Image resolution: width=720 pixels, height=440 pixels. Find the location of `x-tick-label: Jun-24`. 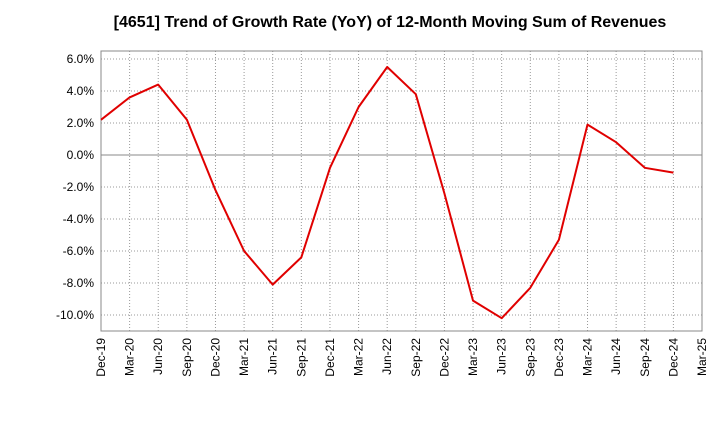

x-tick-label: Jun-24 is located at coordinates (616, 356).